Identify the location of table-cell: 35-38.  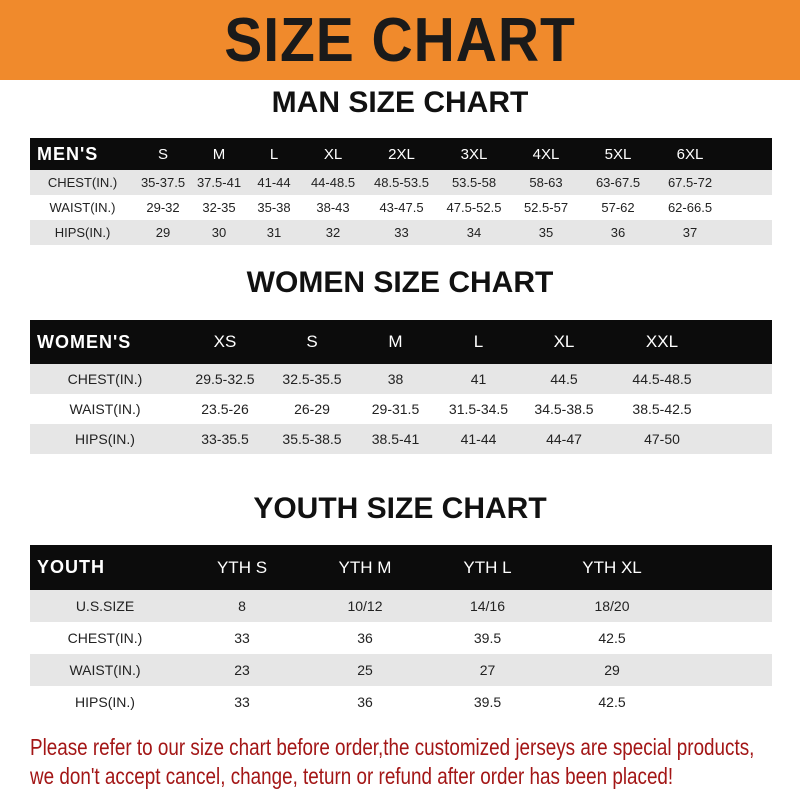
(274, 207).